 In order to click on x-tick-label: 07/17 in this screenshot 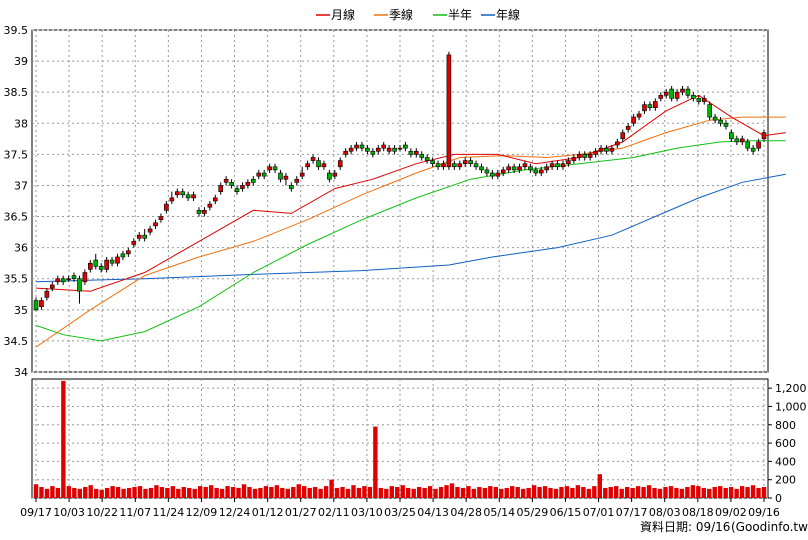, I will do `click(632, 512)`.